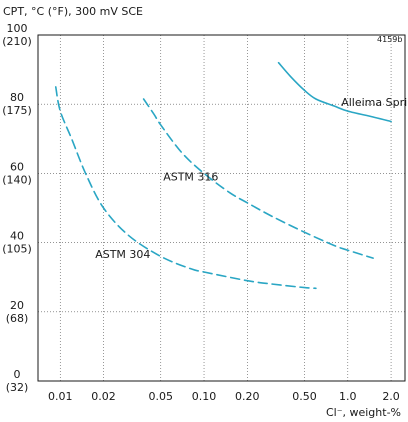  What do you see at coordinates (73, 11) in the screenshot?
I see `y-axis-title: CPT, °C (°F), 300 mV SCE` at bounding box center [73, 11].